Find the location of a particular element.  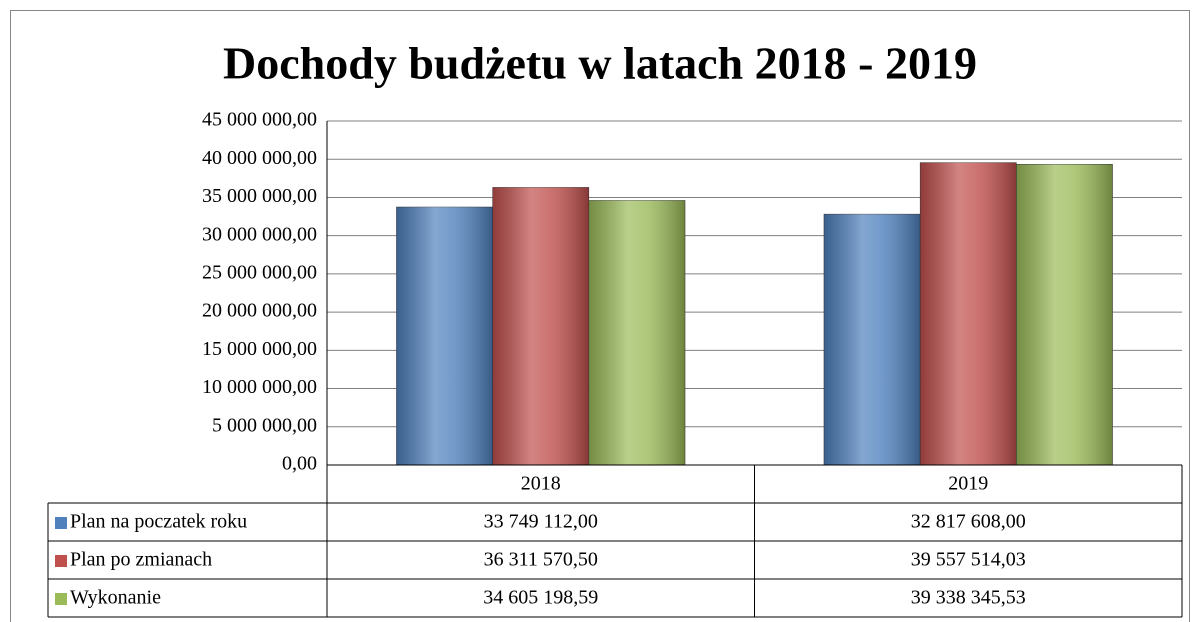

legend-label: Plan po zmianach is located at coordinates (141, 560).